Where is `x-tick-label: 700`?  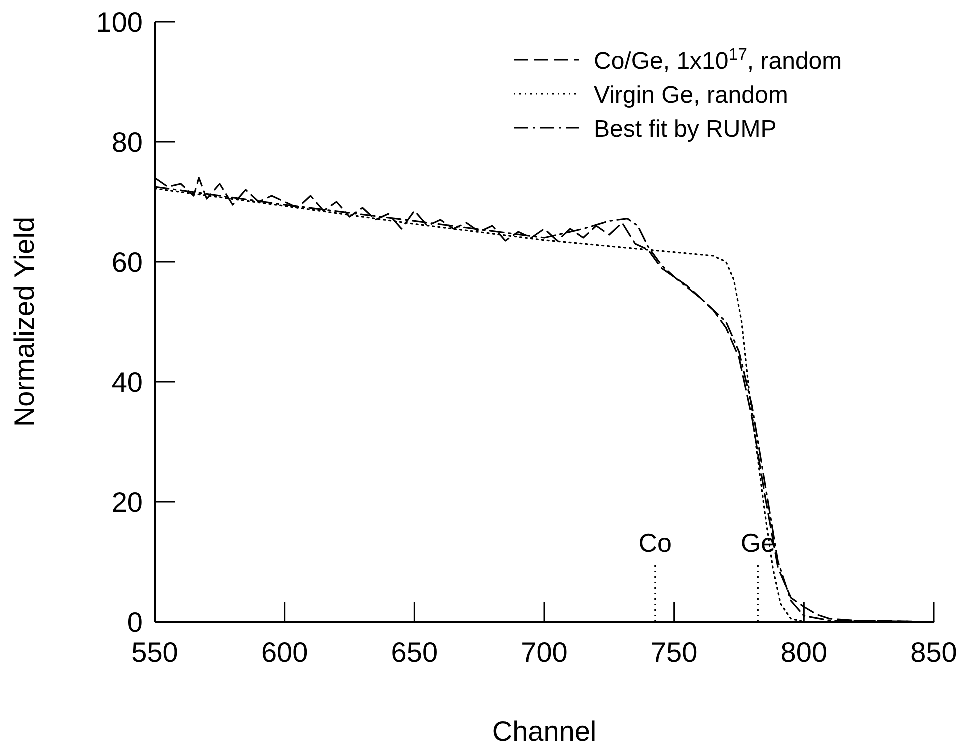 x-tick-label: 700 is located at coordinates (544, 652).